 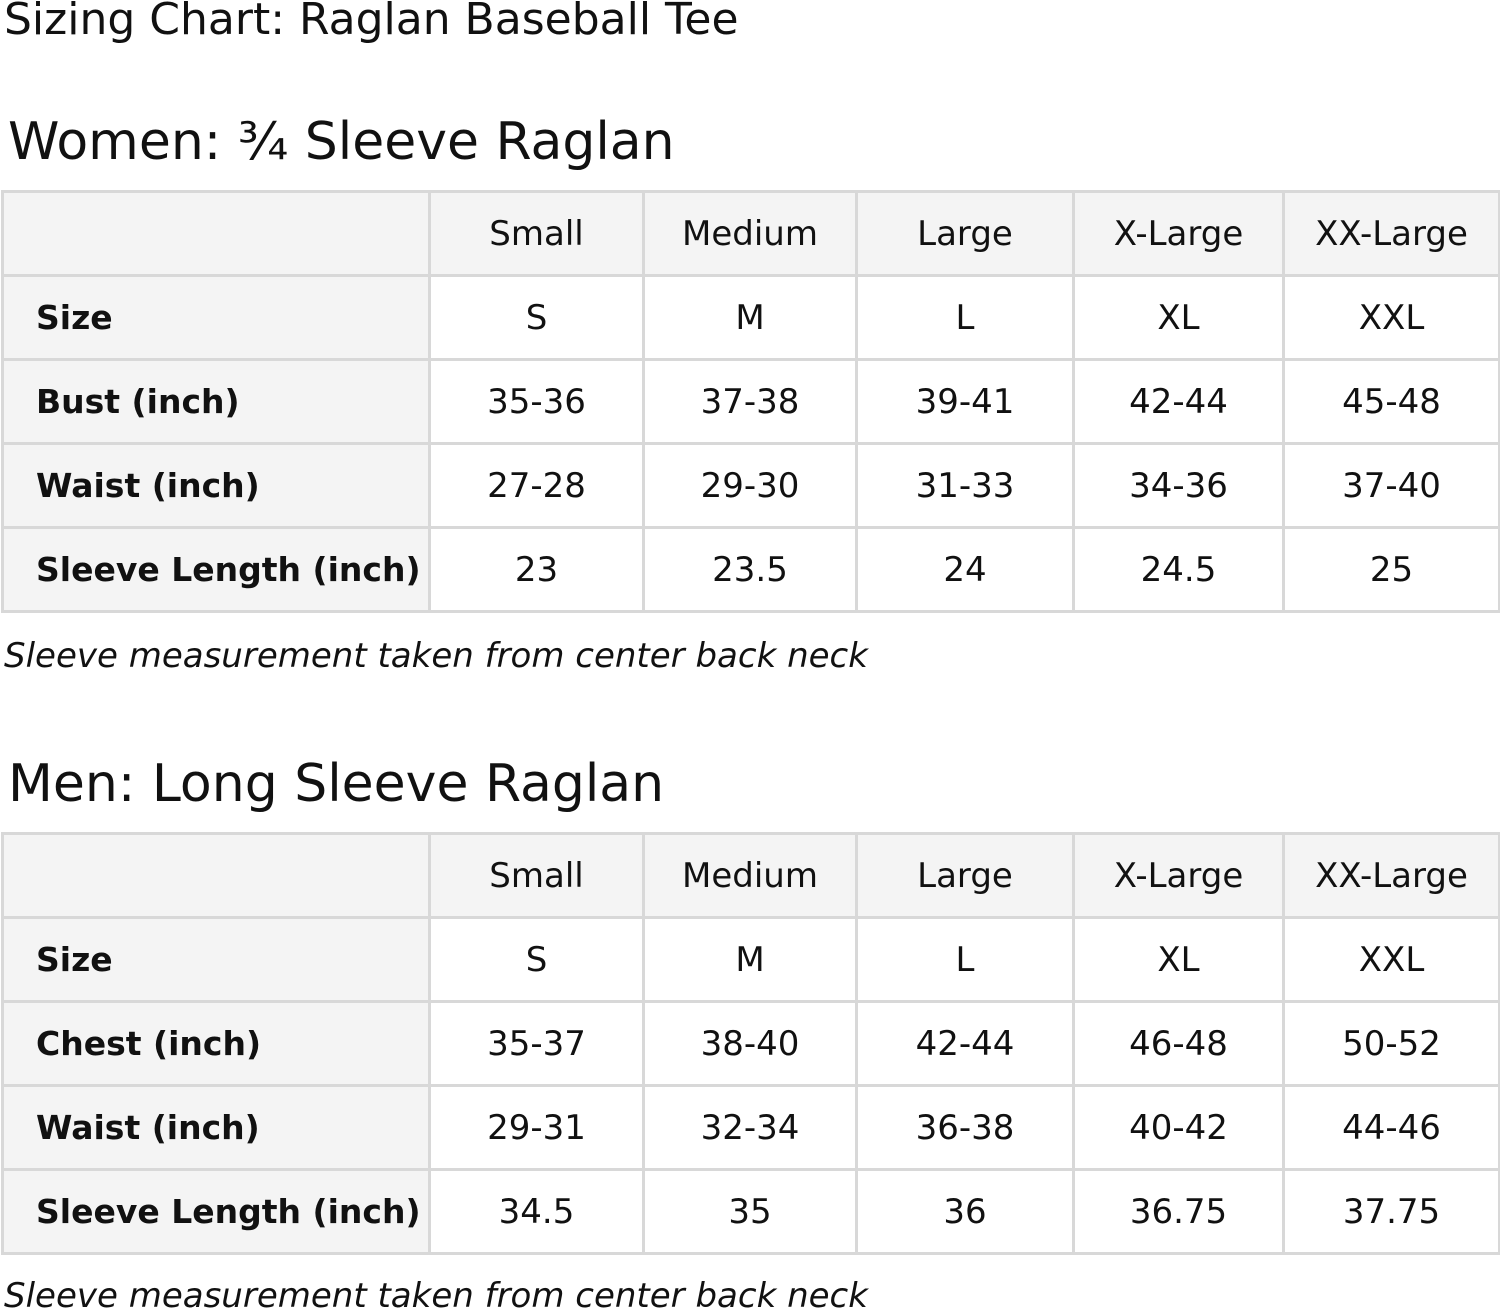 I want to click on table-cell: 40-42, so click(x=1178, y=1127).